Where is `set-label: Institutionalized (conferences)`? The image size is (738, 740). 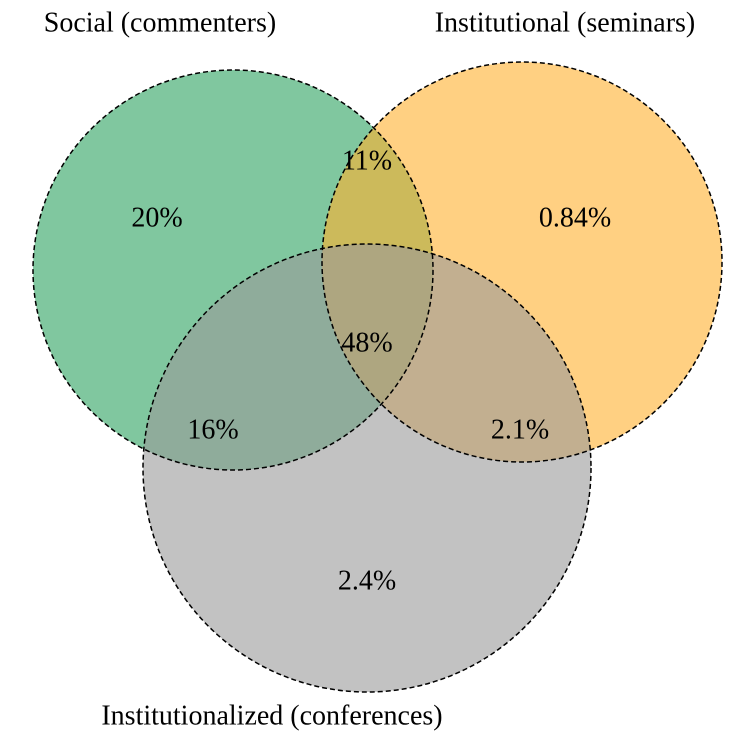
set-label: Institutionalized (conferences) is located at coordinates (271, 715).